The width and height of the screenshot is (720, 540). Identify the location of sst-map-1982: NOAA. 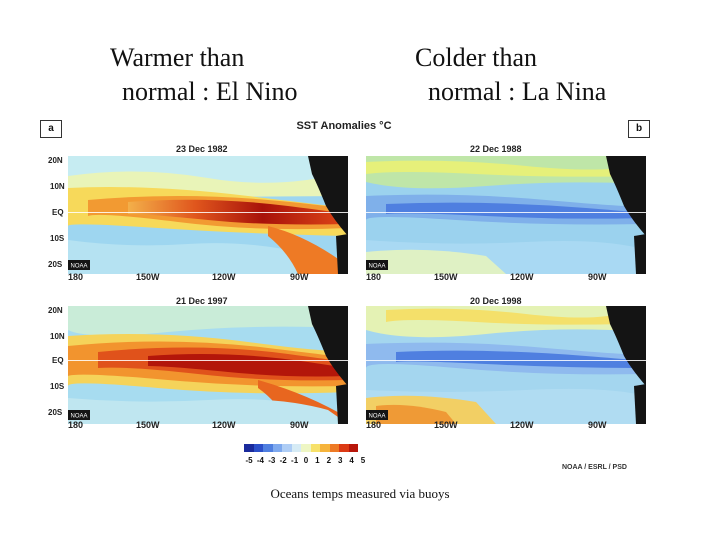
(208, 215).